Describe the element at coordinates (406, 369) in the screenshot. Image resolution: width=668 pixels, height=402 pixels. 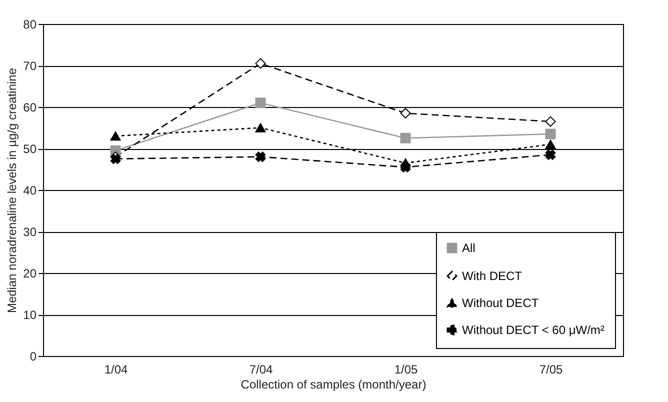
I see `x-tick-label: 1/05` at that location.